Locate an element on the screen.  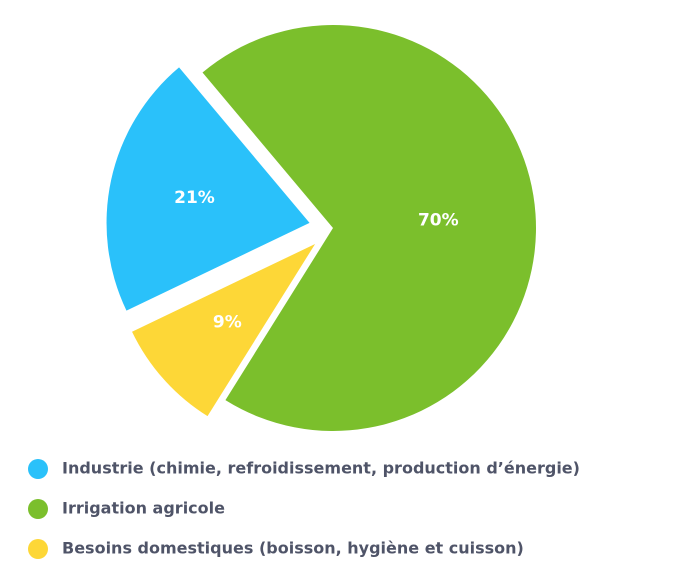
legend-label: Irrigation agricole is located at coordinates (143, 508).